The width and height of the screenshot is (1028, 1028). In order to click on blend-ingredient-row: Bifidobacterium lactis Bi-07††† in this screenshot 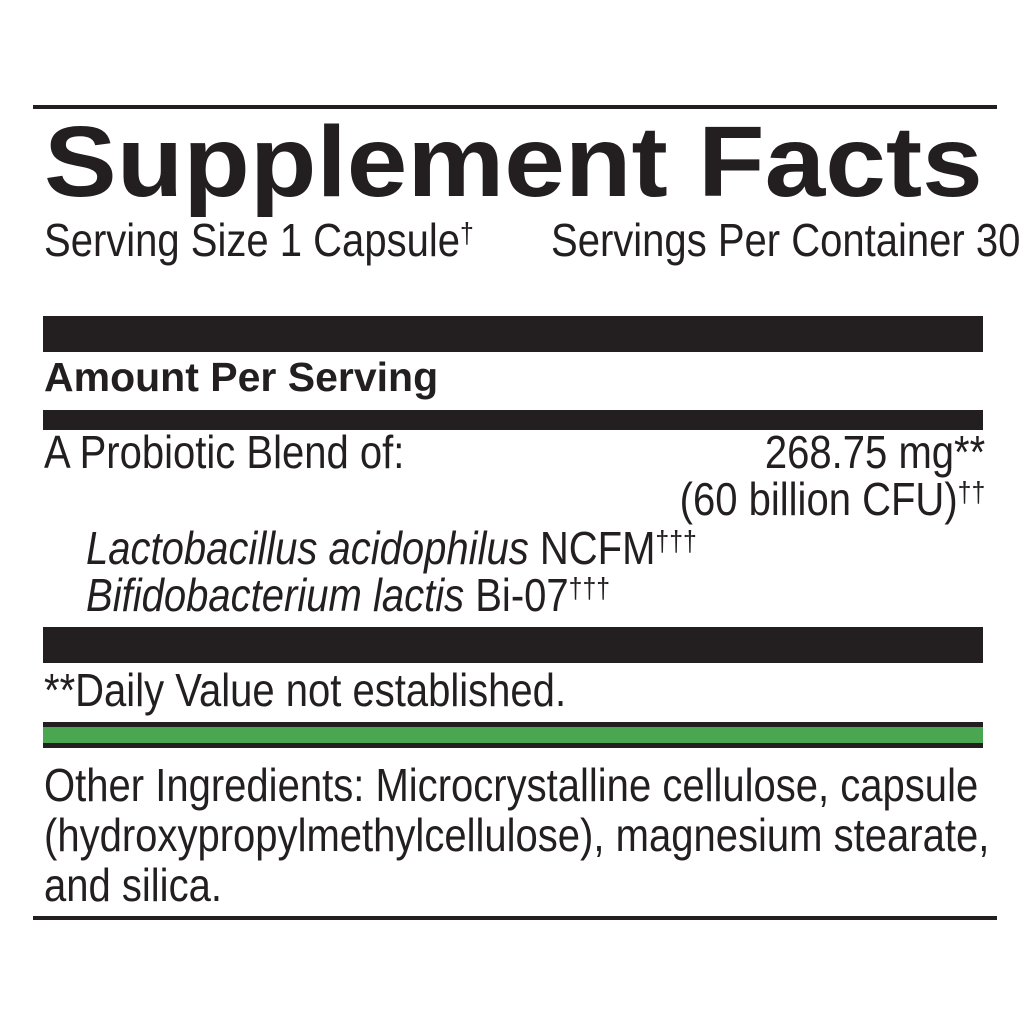, I will do `click(387, 599)`.